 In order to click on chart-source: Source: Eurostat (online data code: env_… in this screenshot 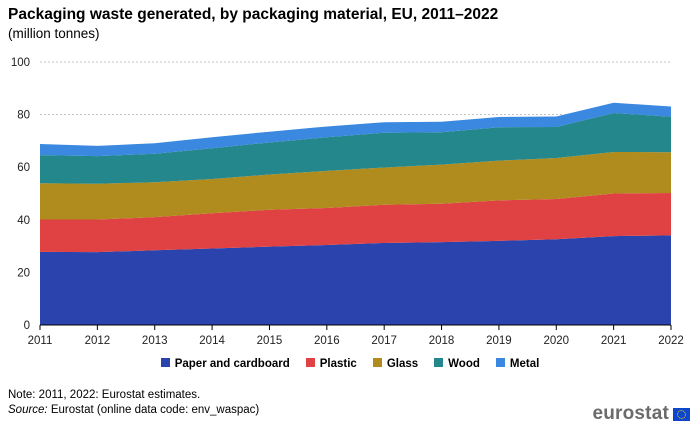, I will do `click(133, 410)`.